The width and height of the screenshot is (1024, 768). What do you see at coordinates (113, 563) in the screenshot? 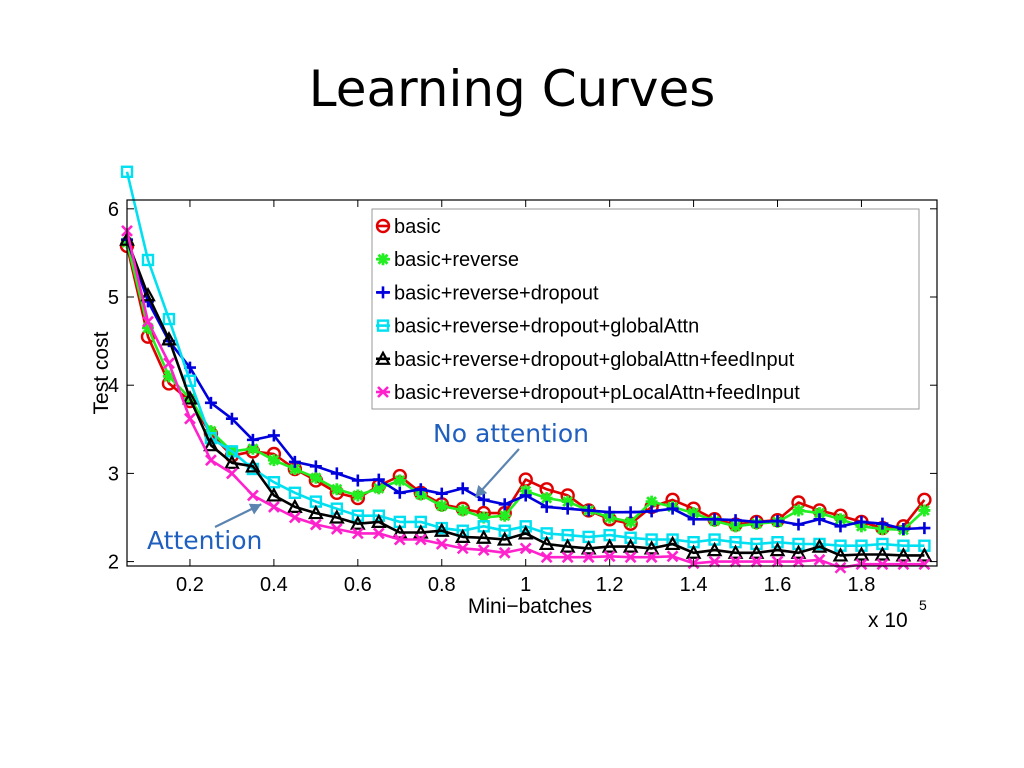
I see `y-tick-label: 2` at bounding box center [113, 563].